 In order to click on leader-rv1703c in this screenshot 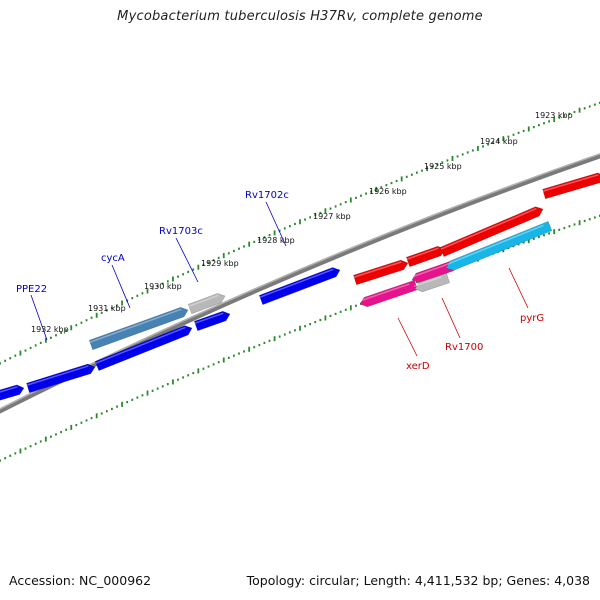, I will do `click(187, 260)`.